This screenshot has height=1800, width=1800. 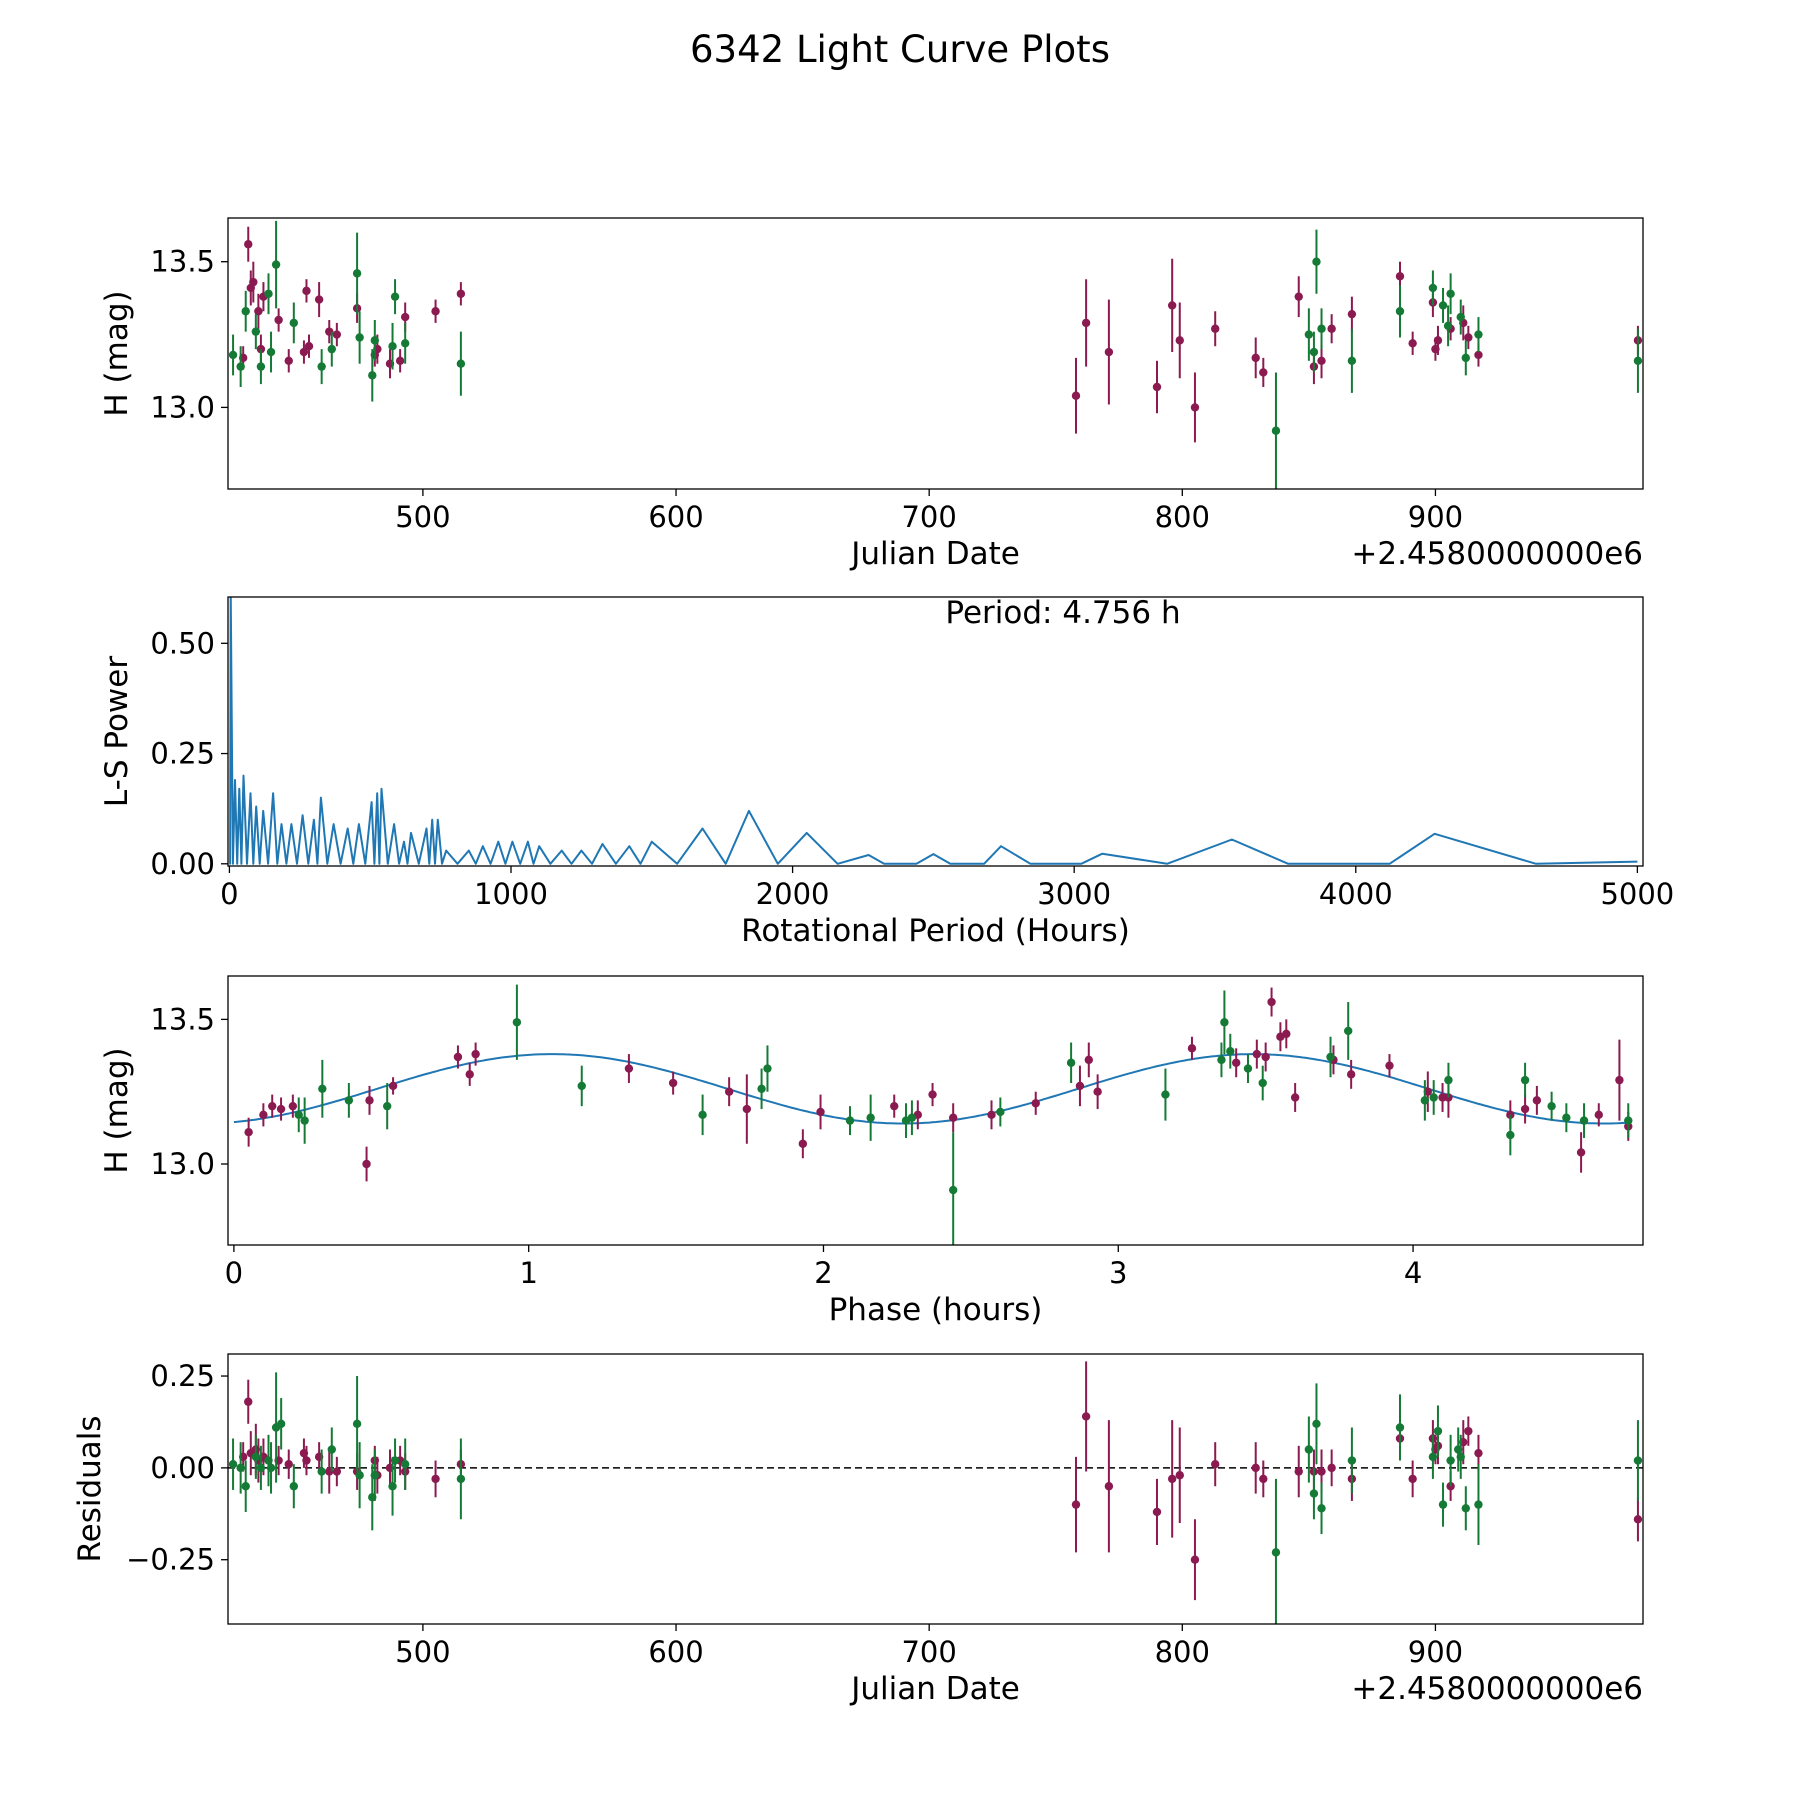 I want to click on p1-axes-frame, so click(x=935, y=353).